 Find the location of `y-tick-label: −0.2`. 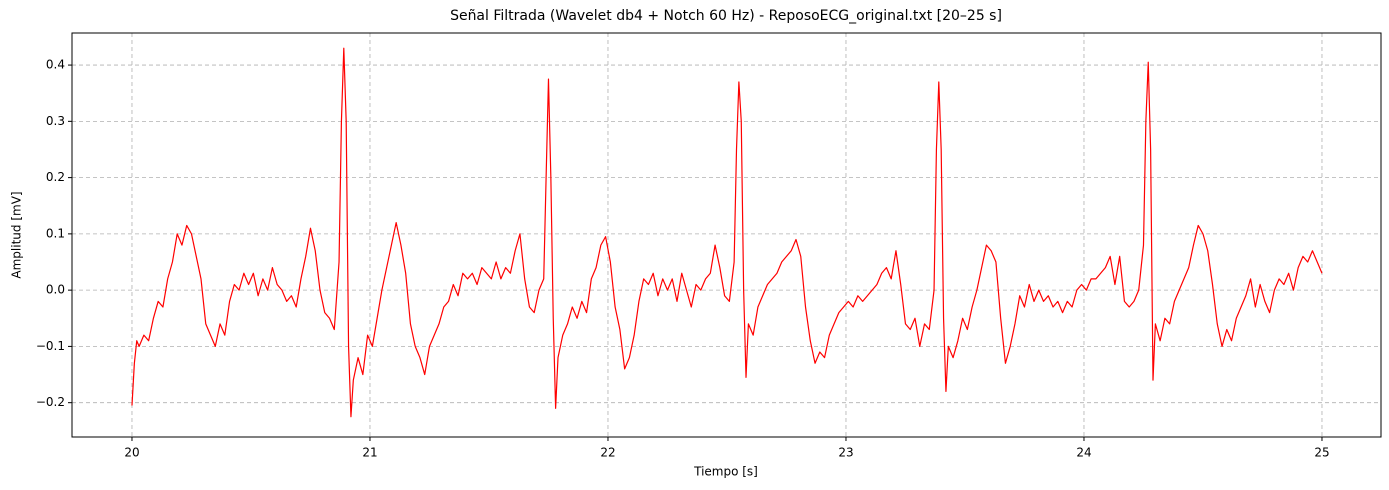

y-tick-label: −0.2 is located at coordinates (50, 402).